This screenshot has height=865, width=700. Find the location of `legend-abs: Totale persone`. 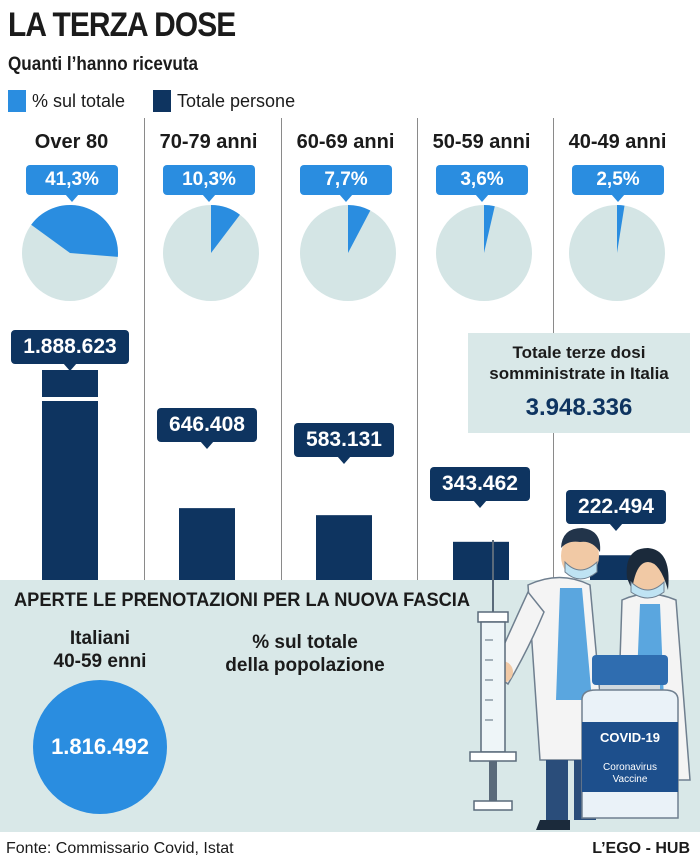

legend-abs: Totale persone is located at coordinates (224, 101).